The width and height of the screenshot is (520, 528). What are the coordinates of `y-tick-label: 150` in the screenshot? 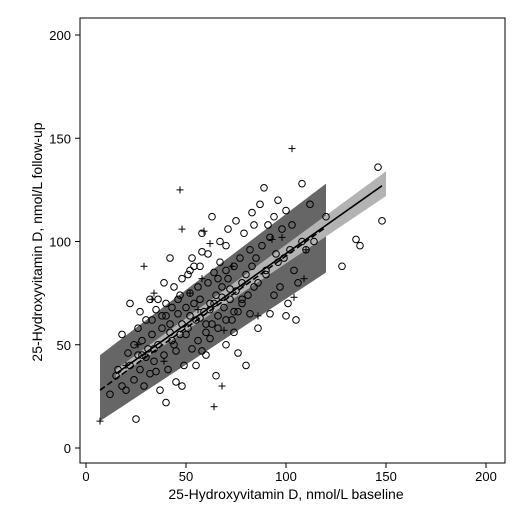 It's located at (60, 138).